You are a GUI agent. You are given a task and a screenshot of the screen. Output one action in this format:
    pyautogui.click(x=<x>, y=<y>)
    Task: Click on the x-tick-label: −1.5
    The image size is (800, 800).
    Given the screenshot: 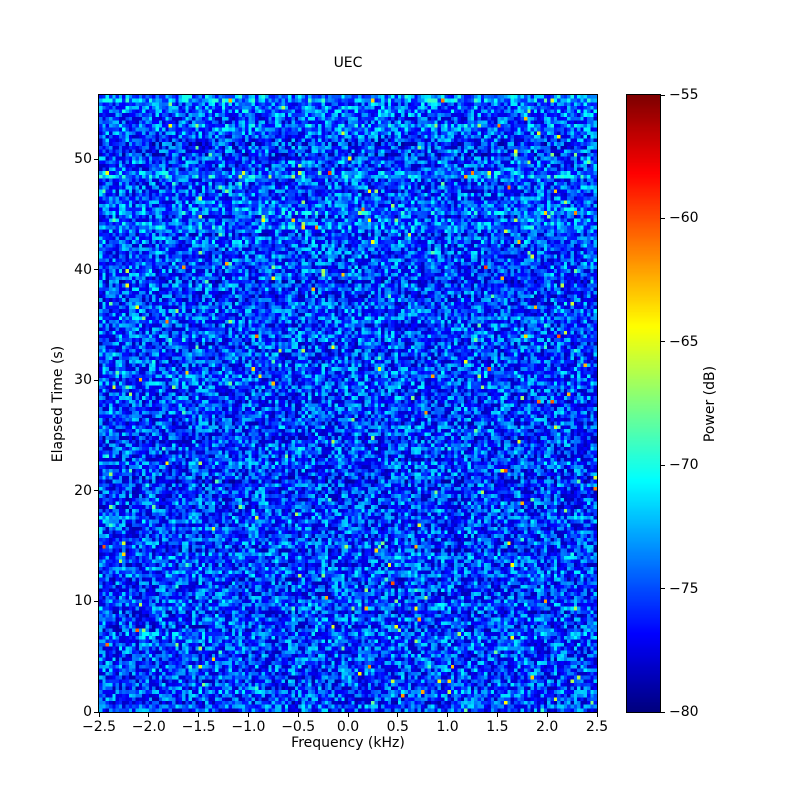 What is the action you would take?
    pyautogui.click(x=198, y=727)
    